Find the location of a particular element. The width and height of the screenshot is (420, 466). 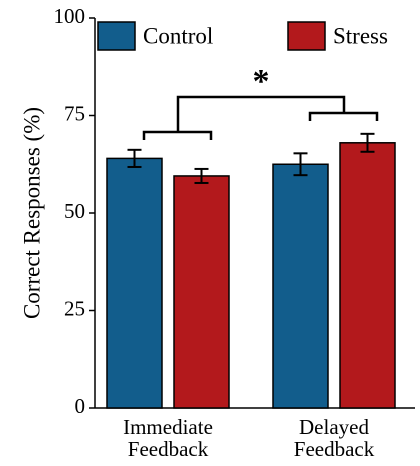

x-tick-label: Immediate Feedback is located at coordinates (168, 438).